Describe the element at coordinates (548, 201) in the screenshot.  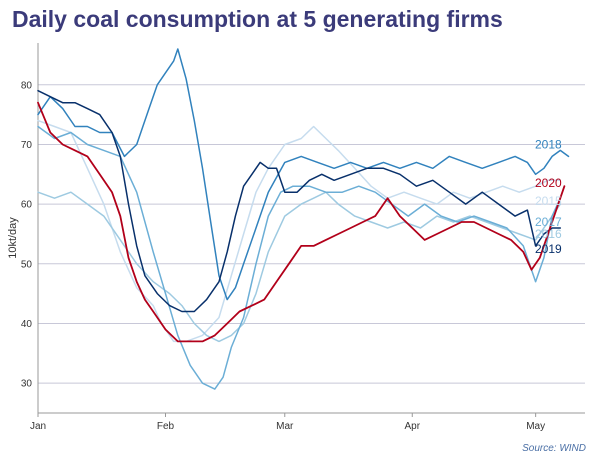
I see `series-label-2015: 2015` at that location.